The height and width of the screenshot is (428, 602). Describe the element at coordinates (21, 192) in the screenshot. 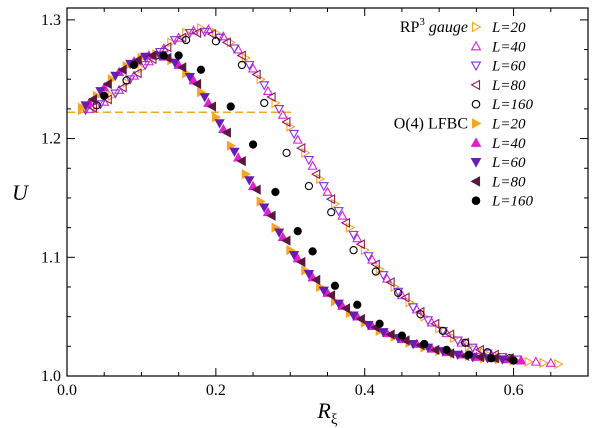

I see `y-axis-label: U` at that location.